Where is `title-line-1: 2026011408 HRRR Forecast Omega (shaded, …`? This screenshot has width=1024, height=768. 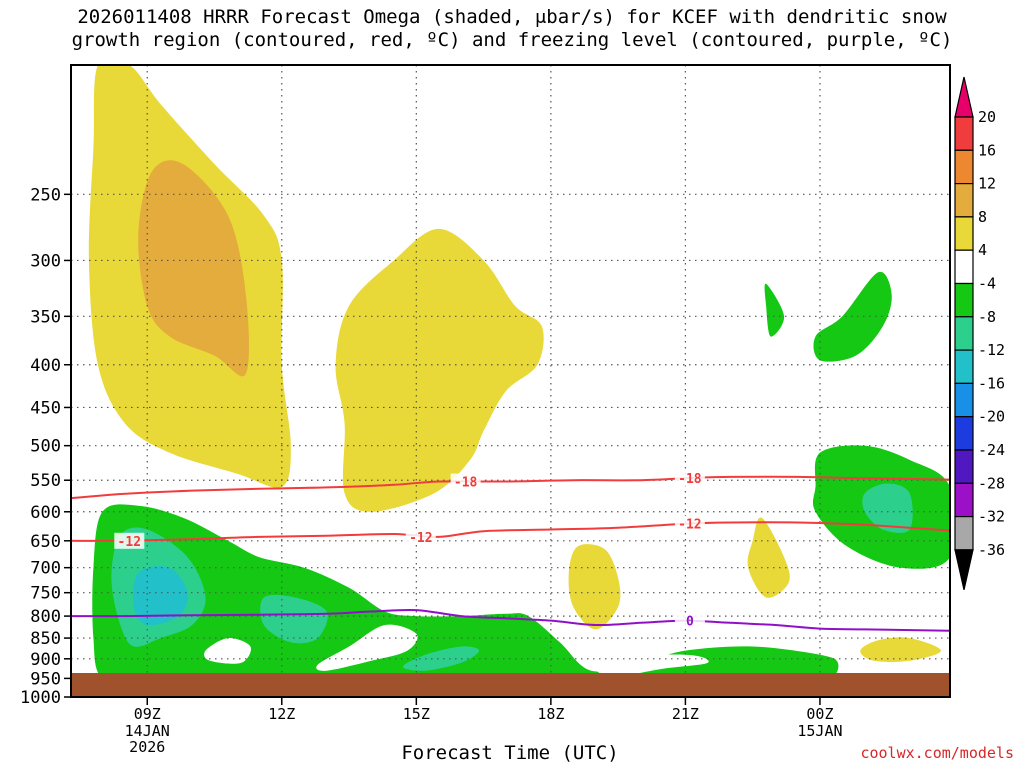 title-line-1: 2026011408 HRRR Forecast Omega (shaded, … is located at coordinates (512, 17).